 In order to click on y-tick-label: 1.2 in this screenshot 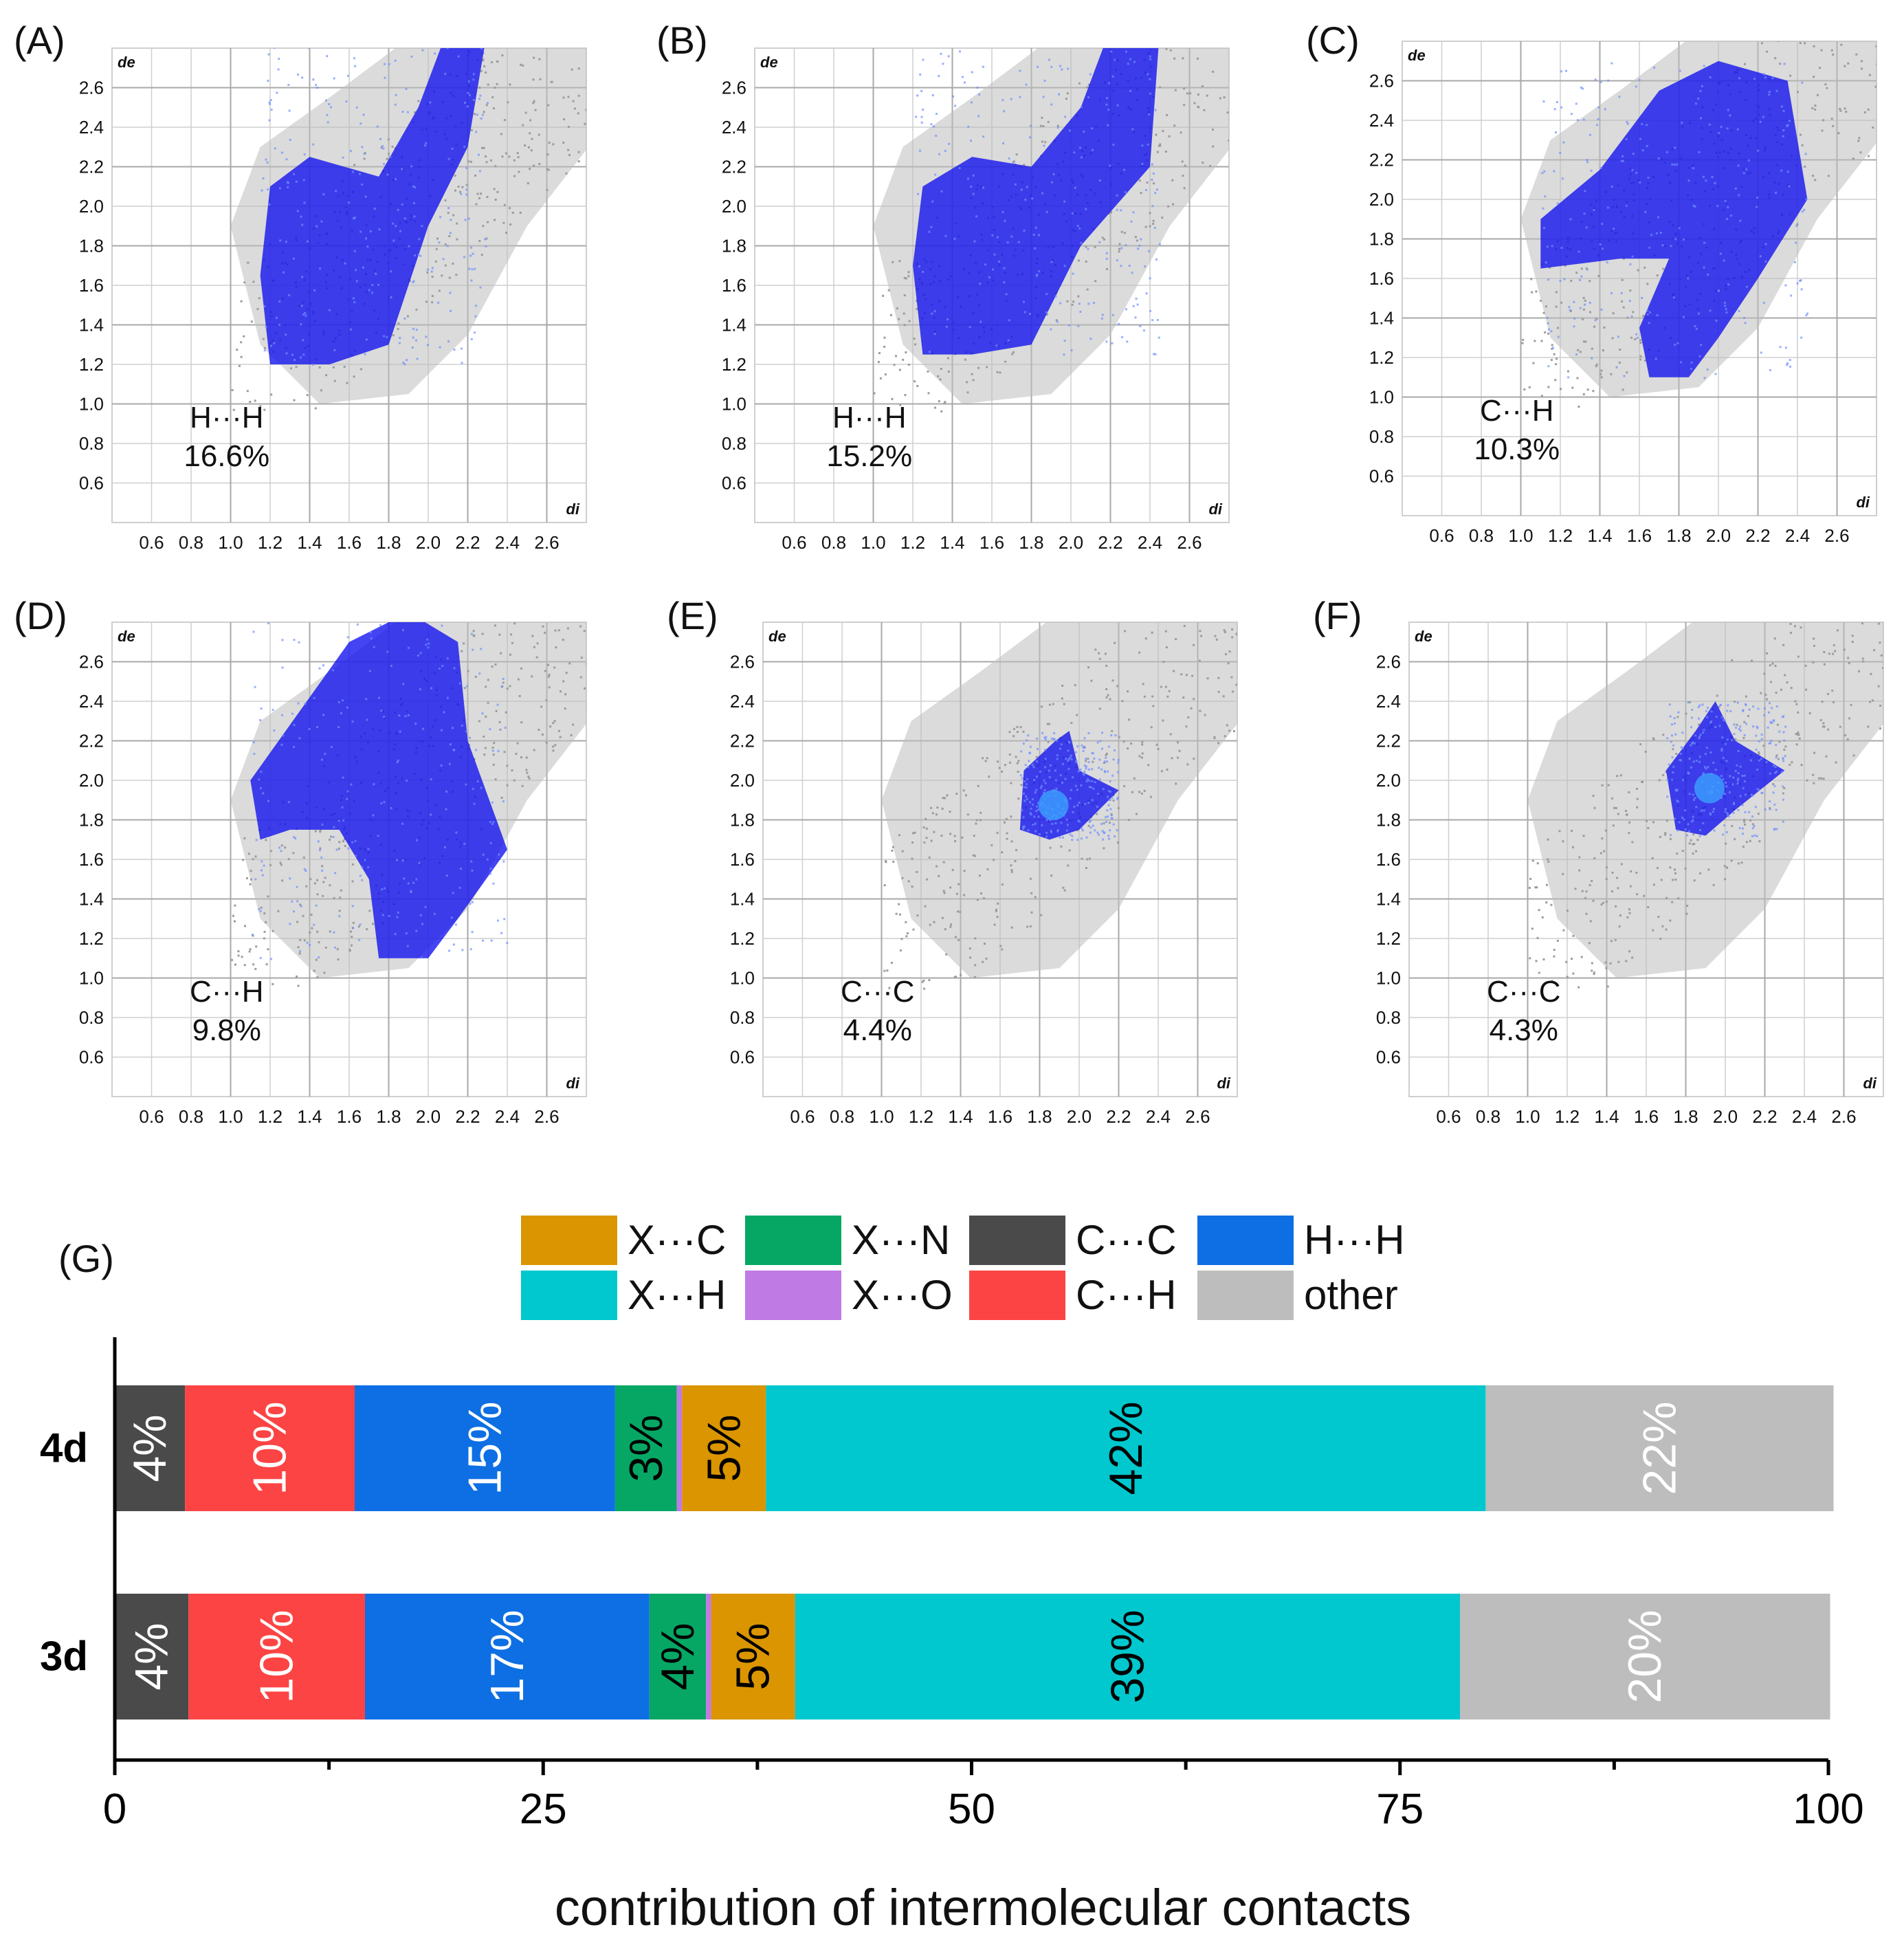, I will do `click(91, 938)`.